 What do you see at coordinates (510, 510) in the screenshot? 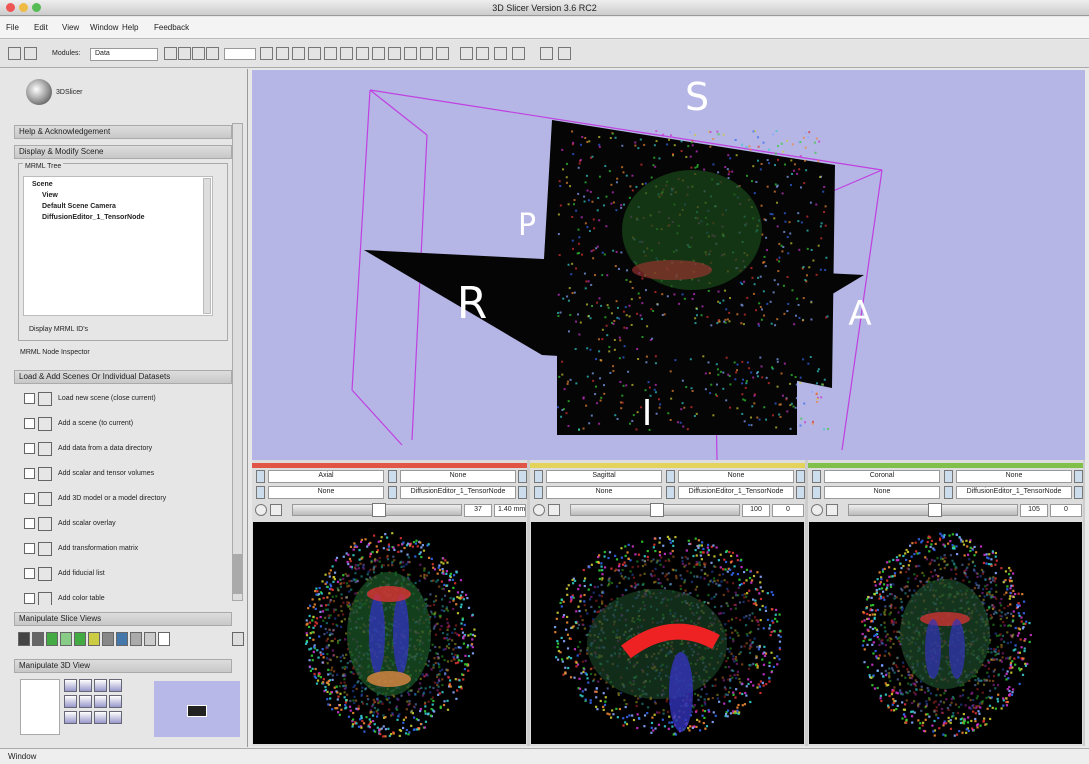
I see `offset-units: 1.40 mm` at bounding box center [510, 510].